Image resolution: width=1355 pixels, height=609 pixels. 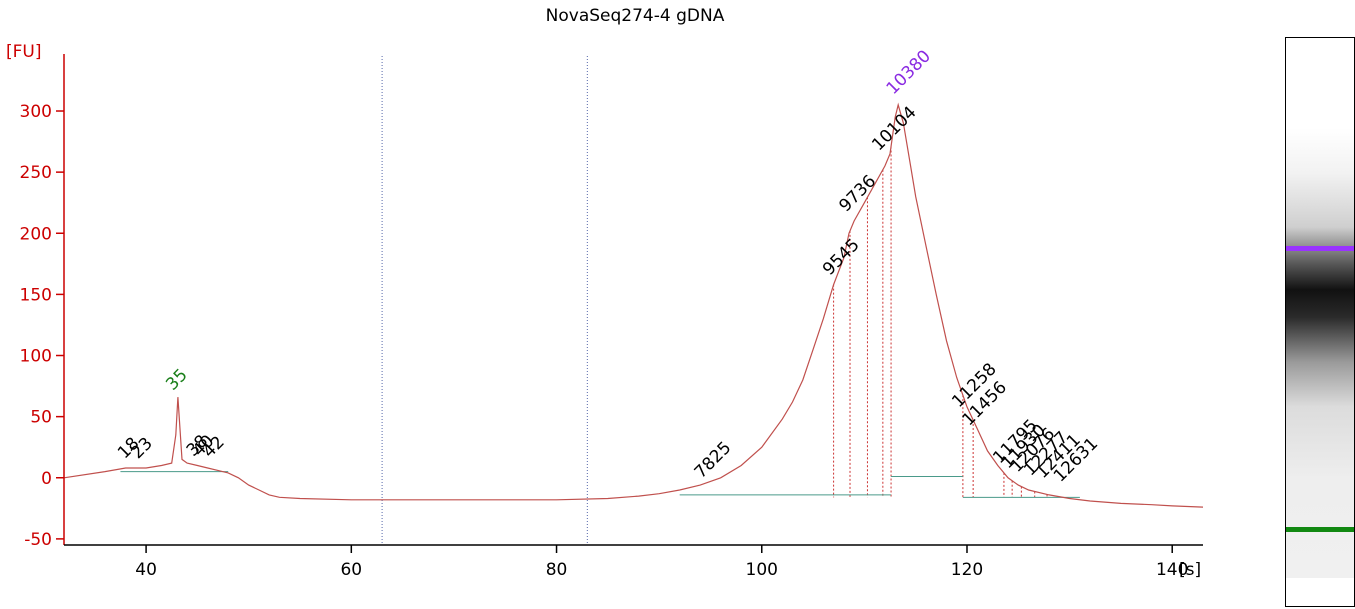 What do you see at coordinates (1190, 570) in the screenshot?
I see `x-axis-label: [s]` at bounding box center [1190, 570].